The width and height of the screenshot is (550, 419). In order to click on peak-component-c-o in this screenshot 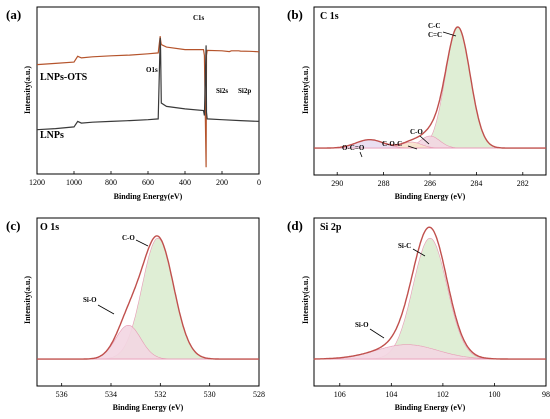, I will do `click(148, 298)`.